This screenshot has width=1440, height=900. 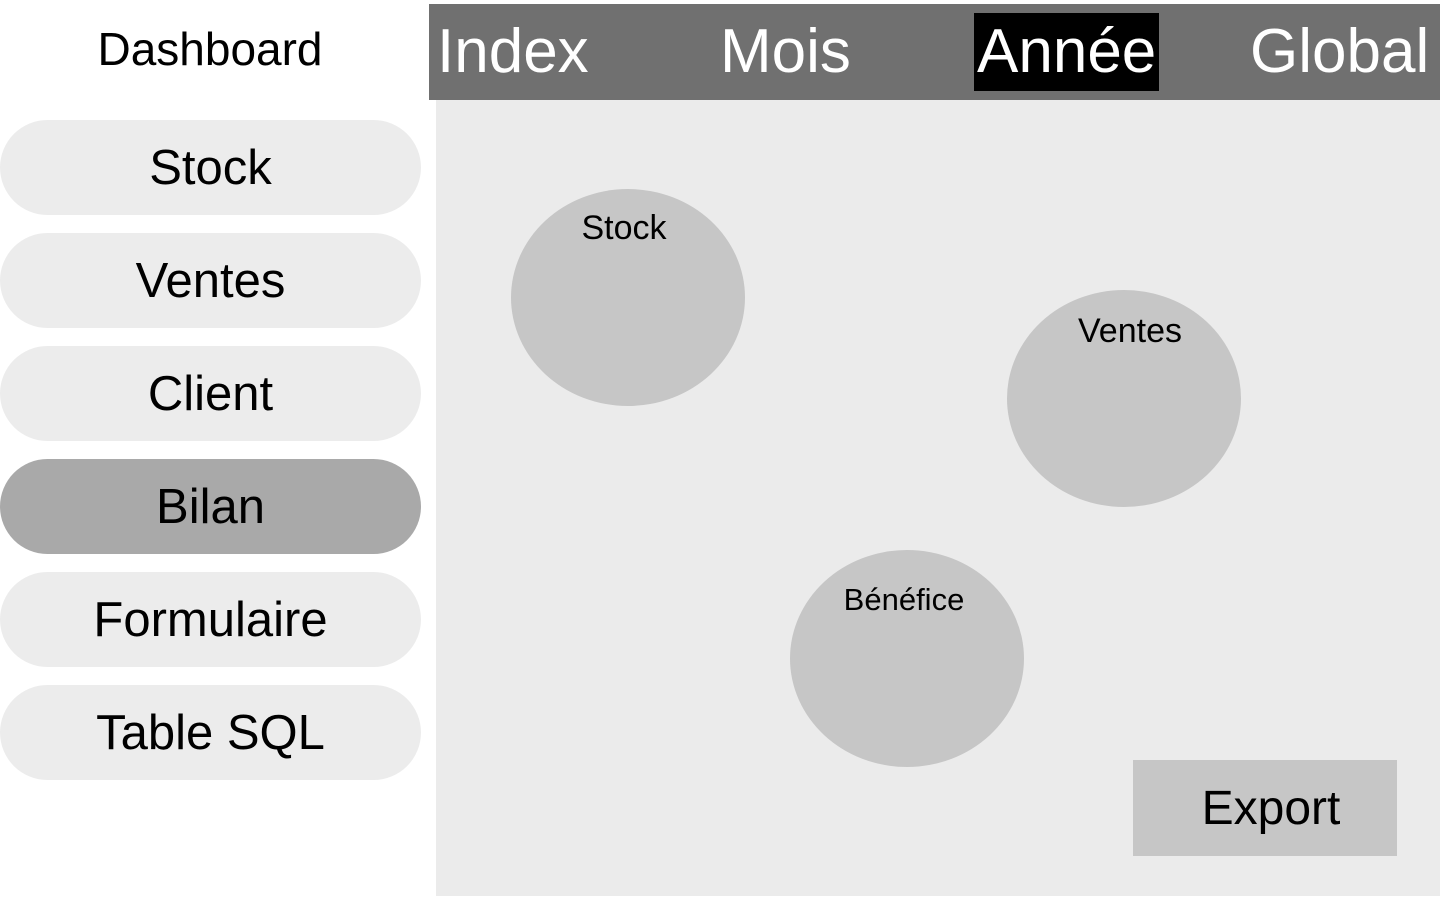 What do you see at coordinates (628, 297) in the screenshot?
I see `kpi-circle-stock: Stock` at bounding box center [628, 297].